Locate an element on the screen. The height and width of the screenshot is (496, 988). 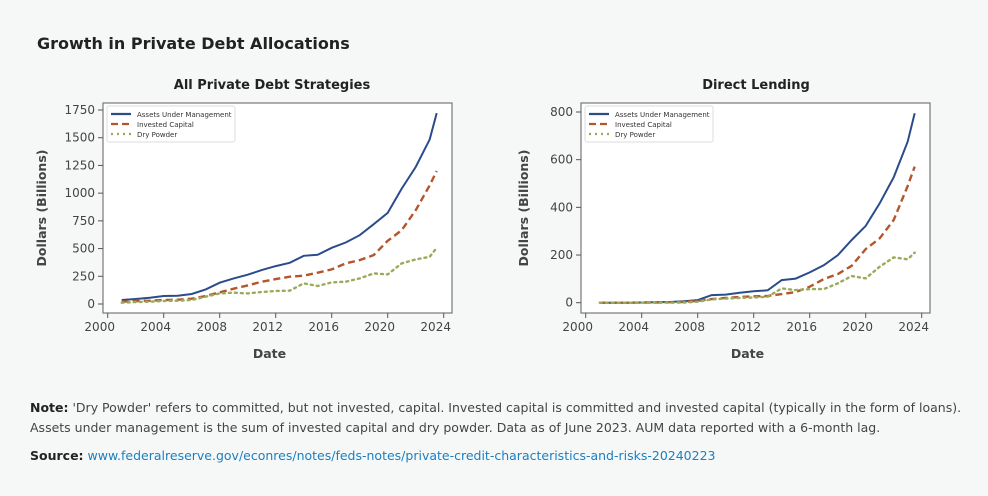
y-tick-label: 1250 is located at coordinates (79, 165).